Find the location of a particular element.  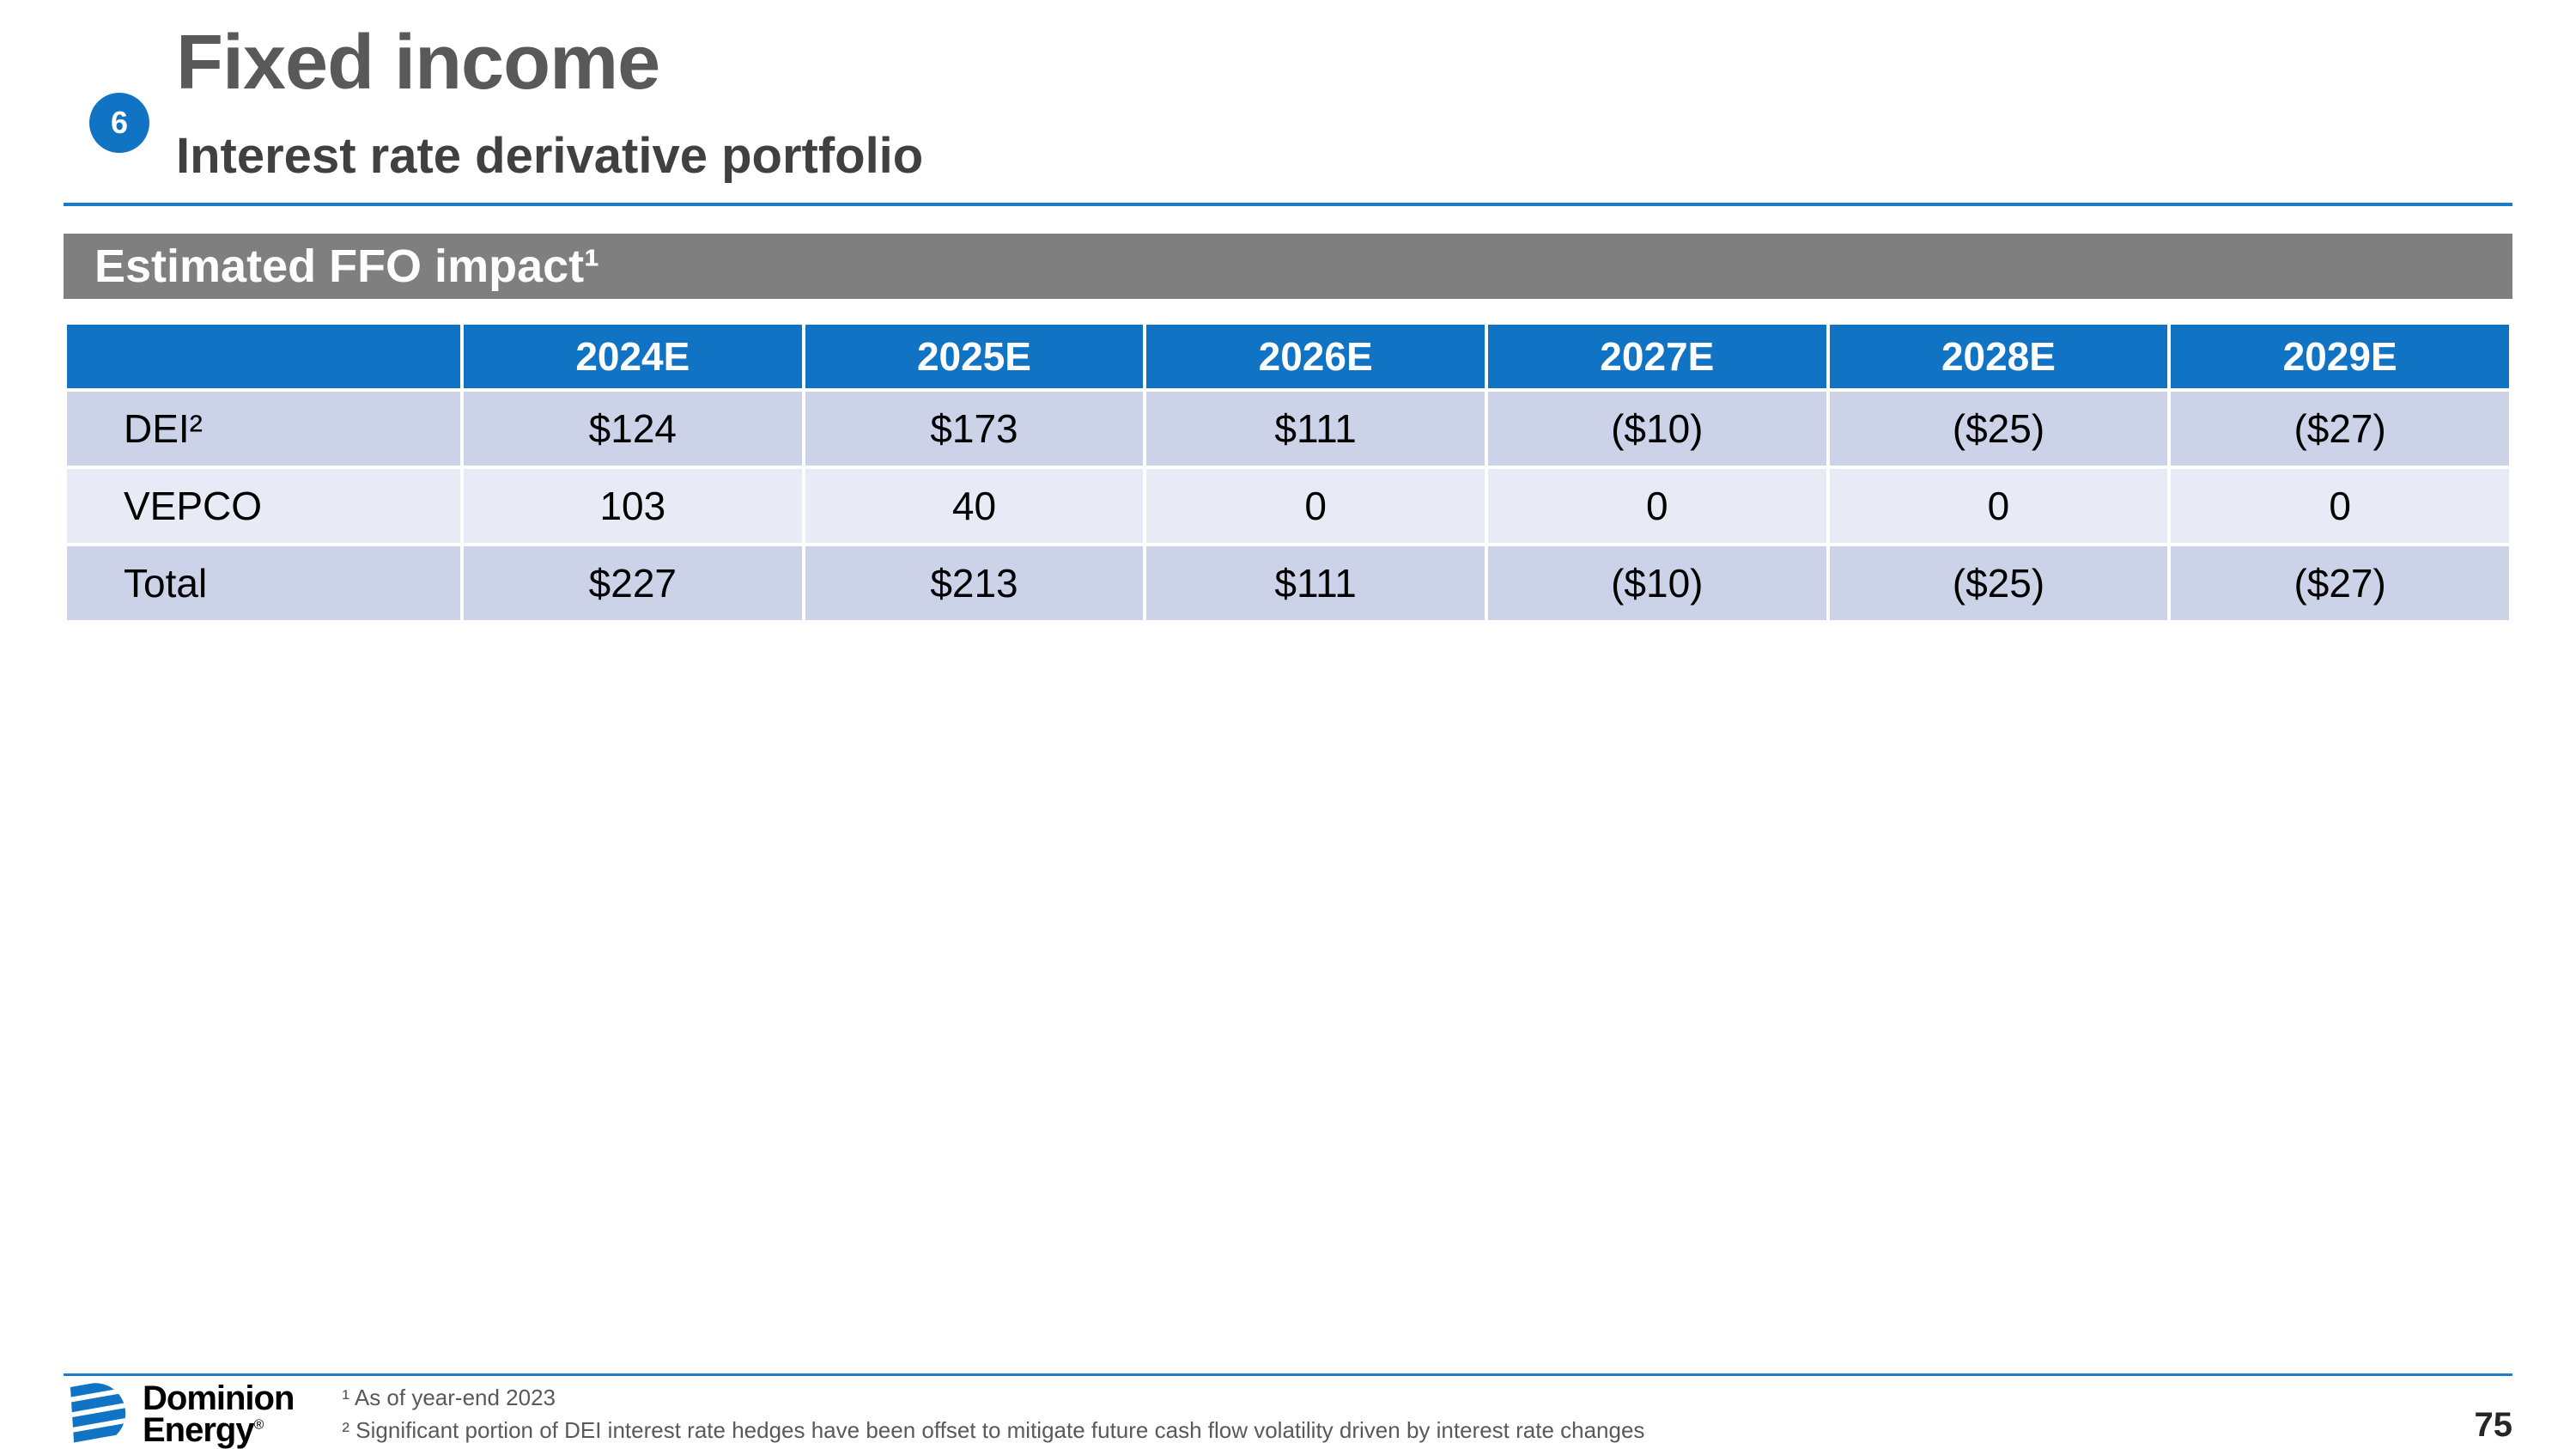

table-row-dei: DEI² $124 $173 $111 ($10) ($25) ($27) is located at coordinates (1288, 428).